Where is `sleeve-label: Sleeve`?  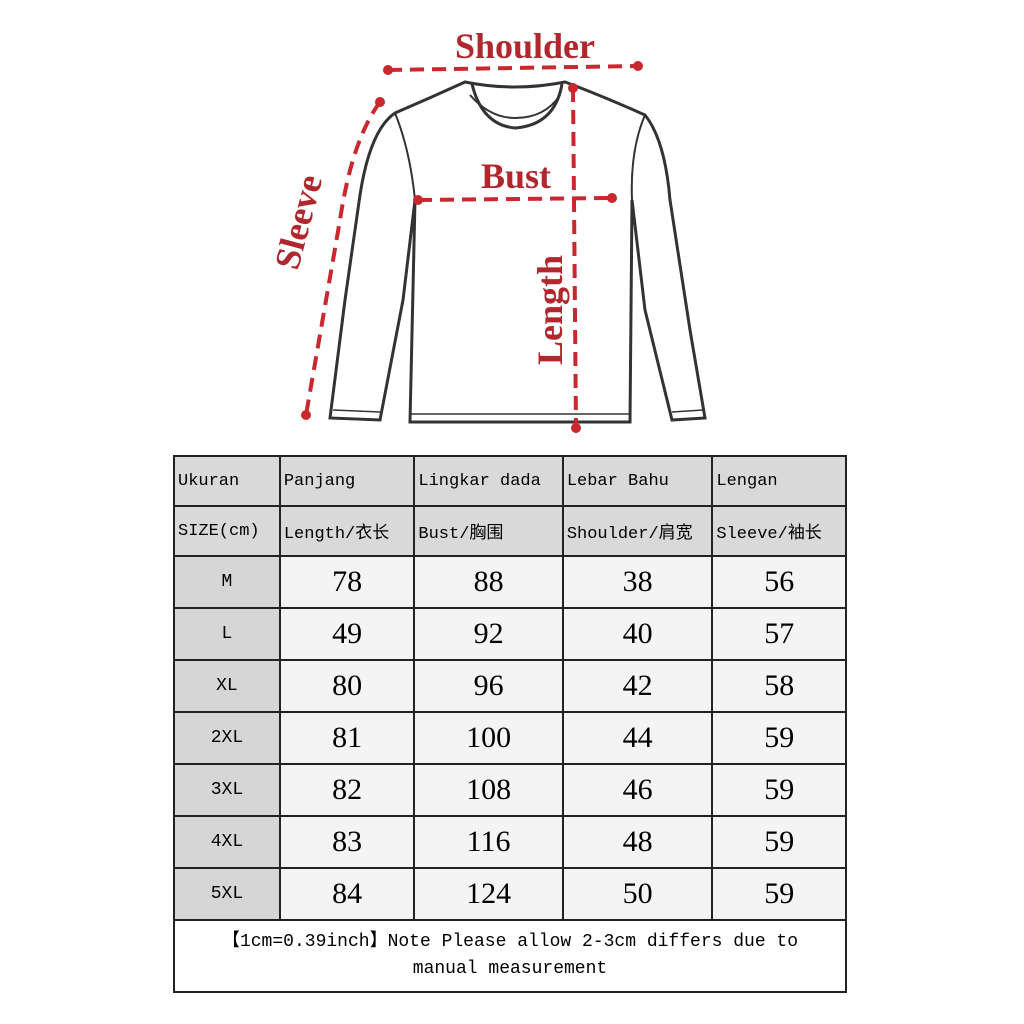 sleeve-label: Sleeve is located at coordinates (298, 221).